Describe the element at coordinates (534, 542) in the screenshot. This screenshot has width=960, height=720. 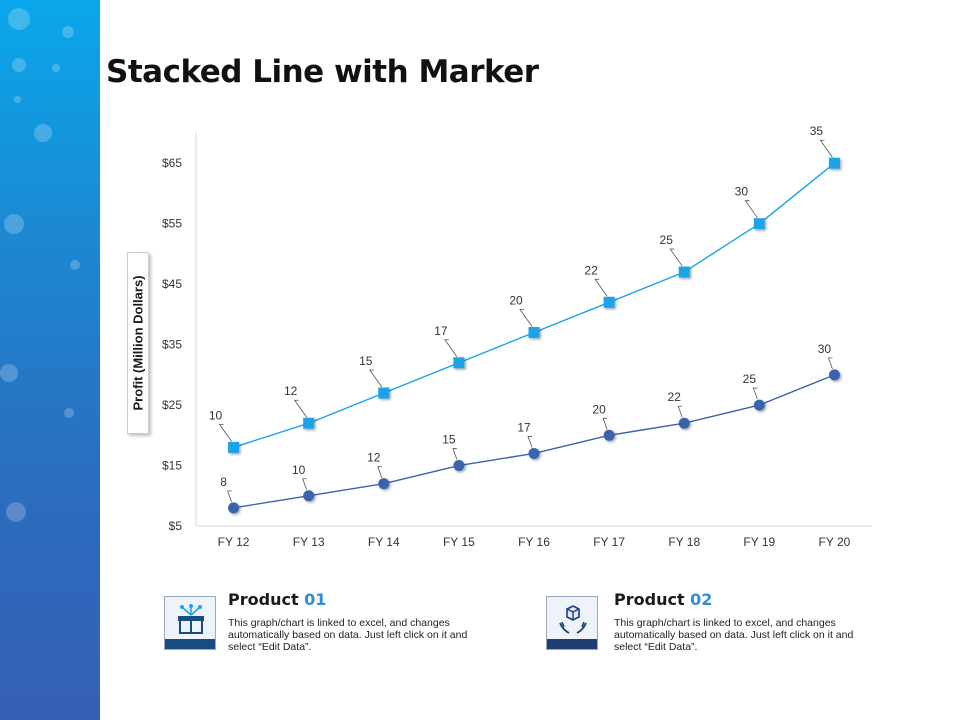
I see `x-tick-label: FY 16` at that location.